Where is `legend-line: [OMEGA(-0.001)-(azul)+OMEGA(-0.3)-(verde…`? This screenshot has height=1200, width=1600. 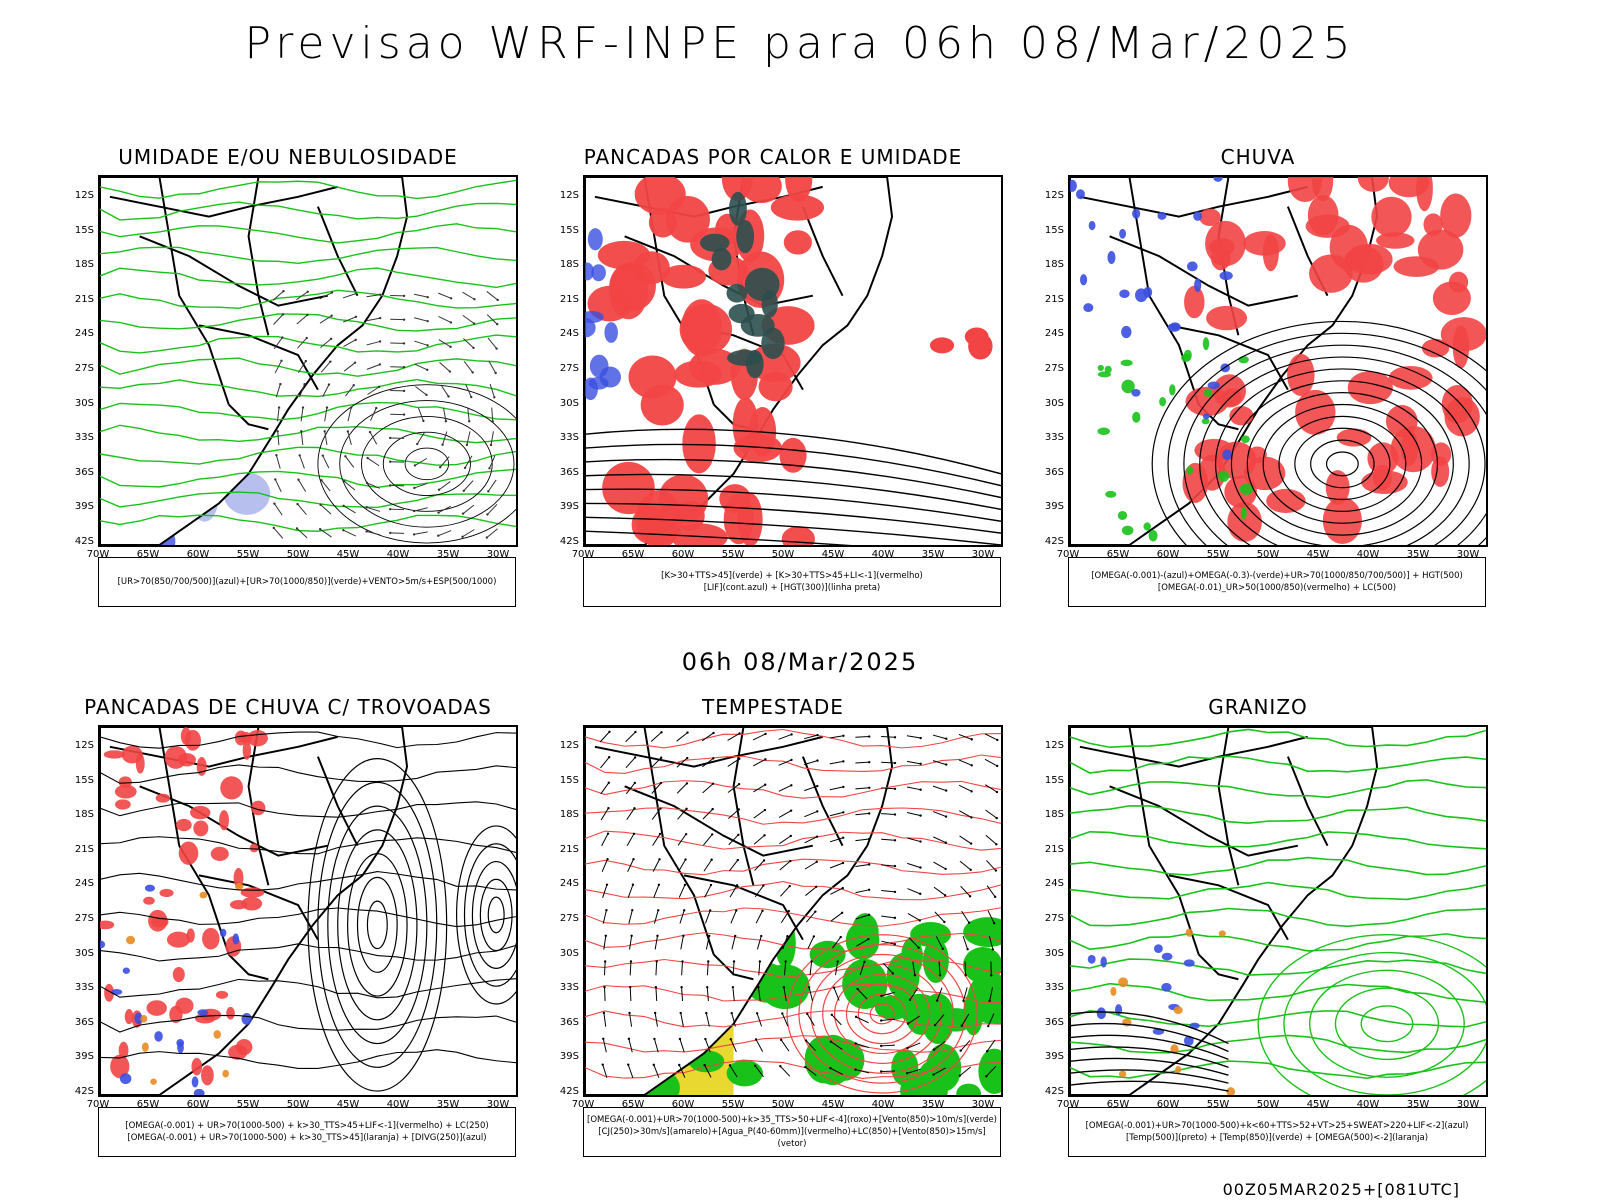
legend-line: [OMEGA(-0.001)-(azul)+OMEGA(-0.3)-(verde… is located at coordinates (1277, 576).